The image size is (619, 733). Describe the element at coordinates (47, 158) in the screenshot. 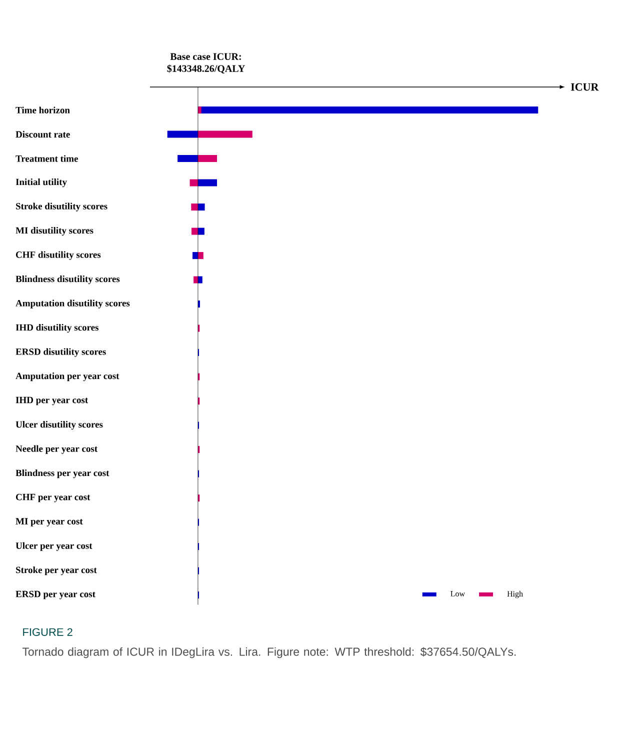

I see `y-tick-label: Treatment time` at that location.